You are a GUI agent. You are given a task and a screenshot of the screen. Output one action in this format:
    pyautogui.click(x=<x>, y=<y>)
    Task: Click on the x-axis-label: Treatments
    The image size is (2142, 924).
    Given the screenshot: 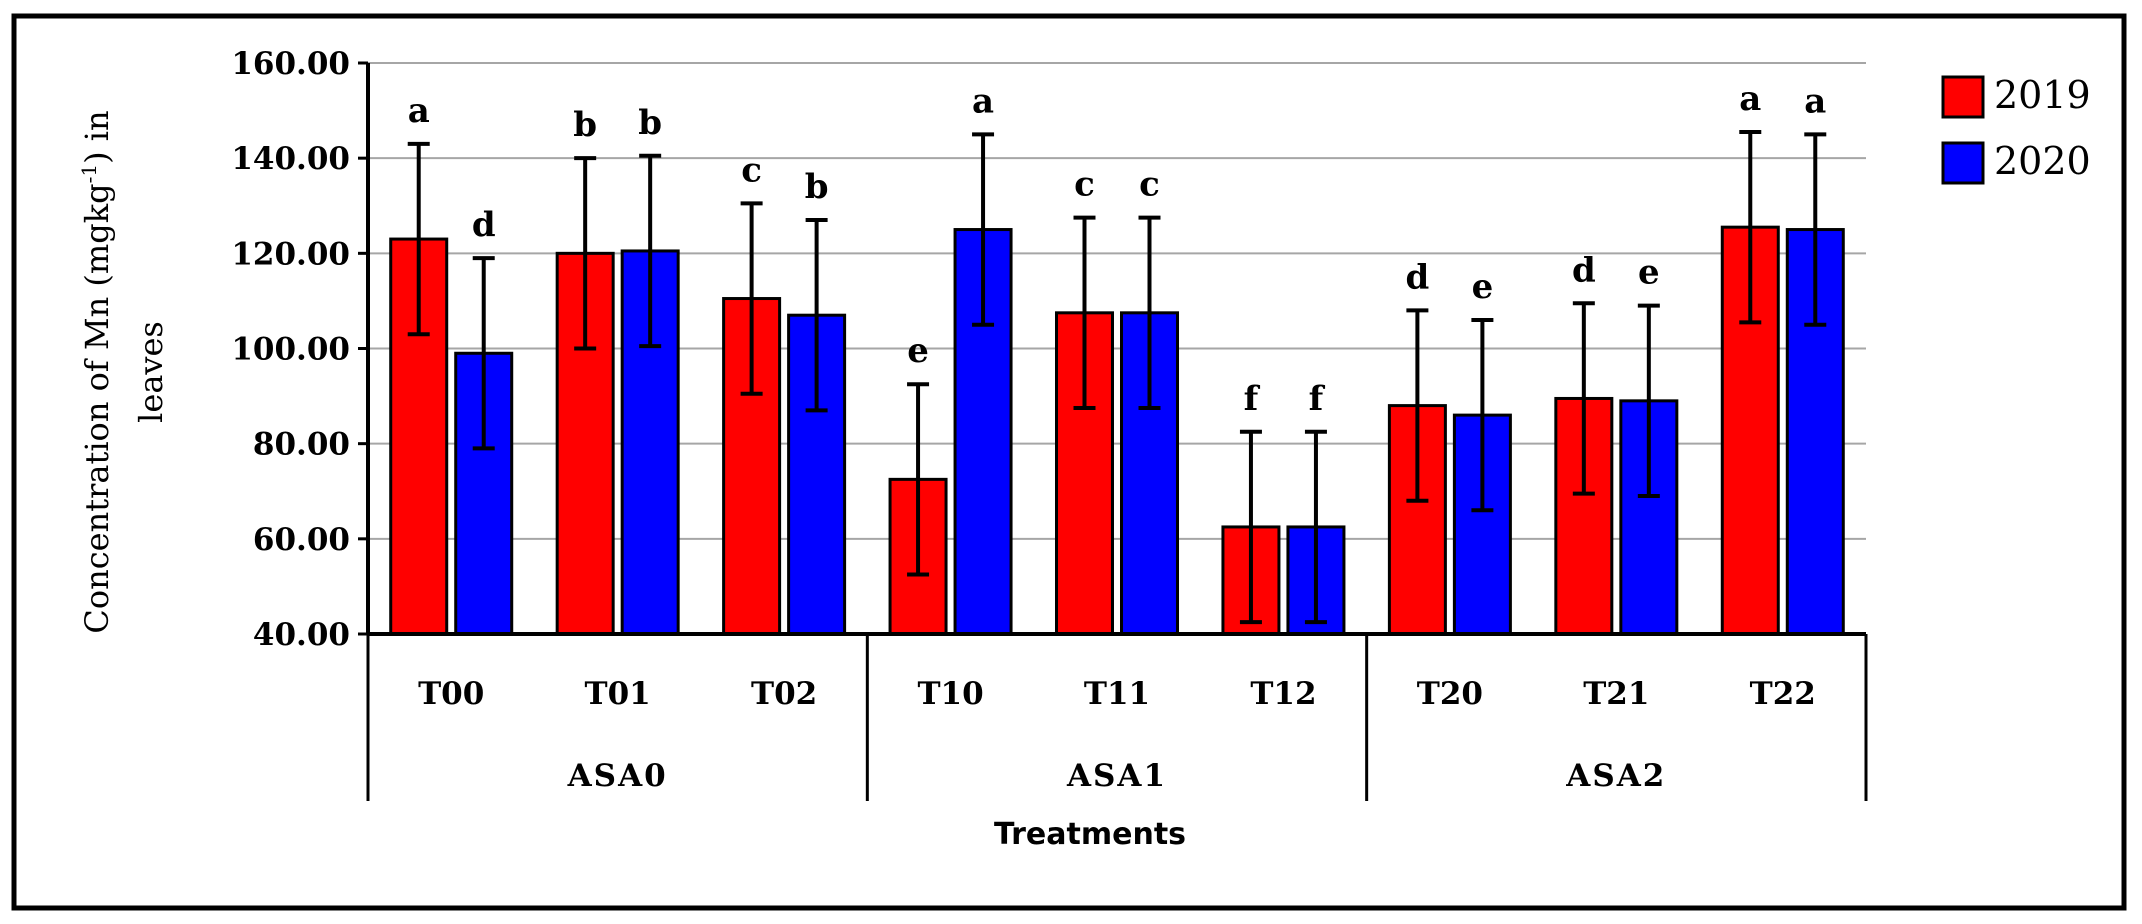 What is the action you would take?
    pyautogui.click(x=1090, y=834)
    